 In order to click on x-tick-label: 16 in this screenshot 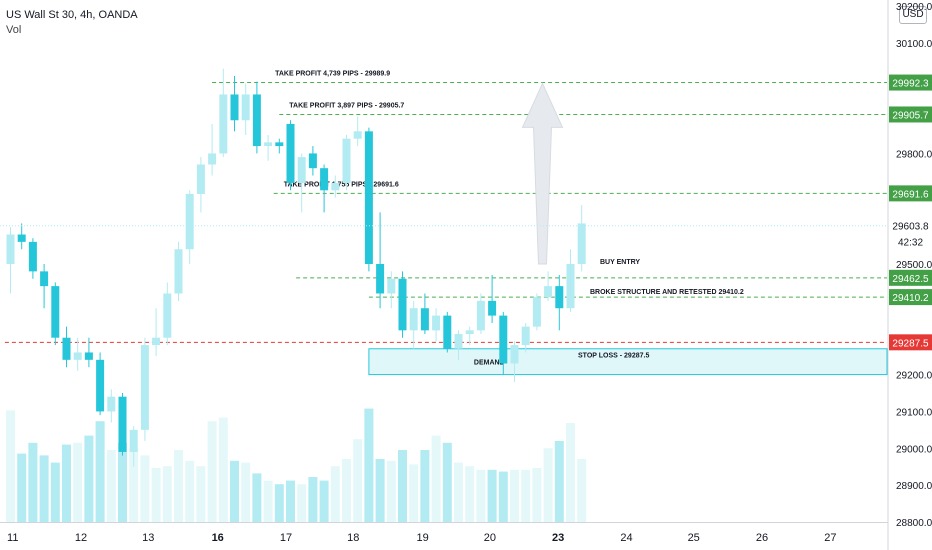, I will do `click(218, 538)`.